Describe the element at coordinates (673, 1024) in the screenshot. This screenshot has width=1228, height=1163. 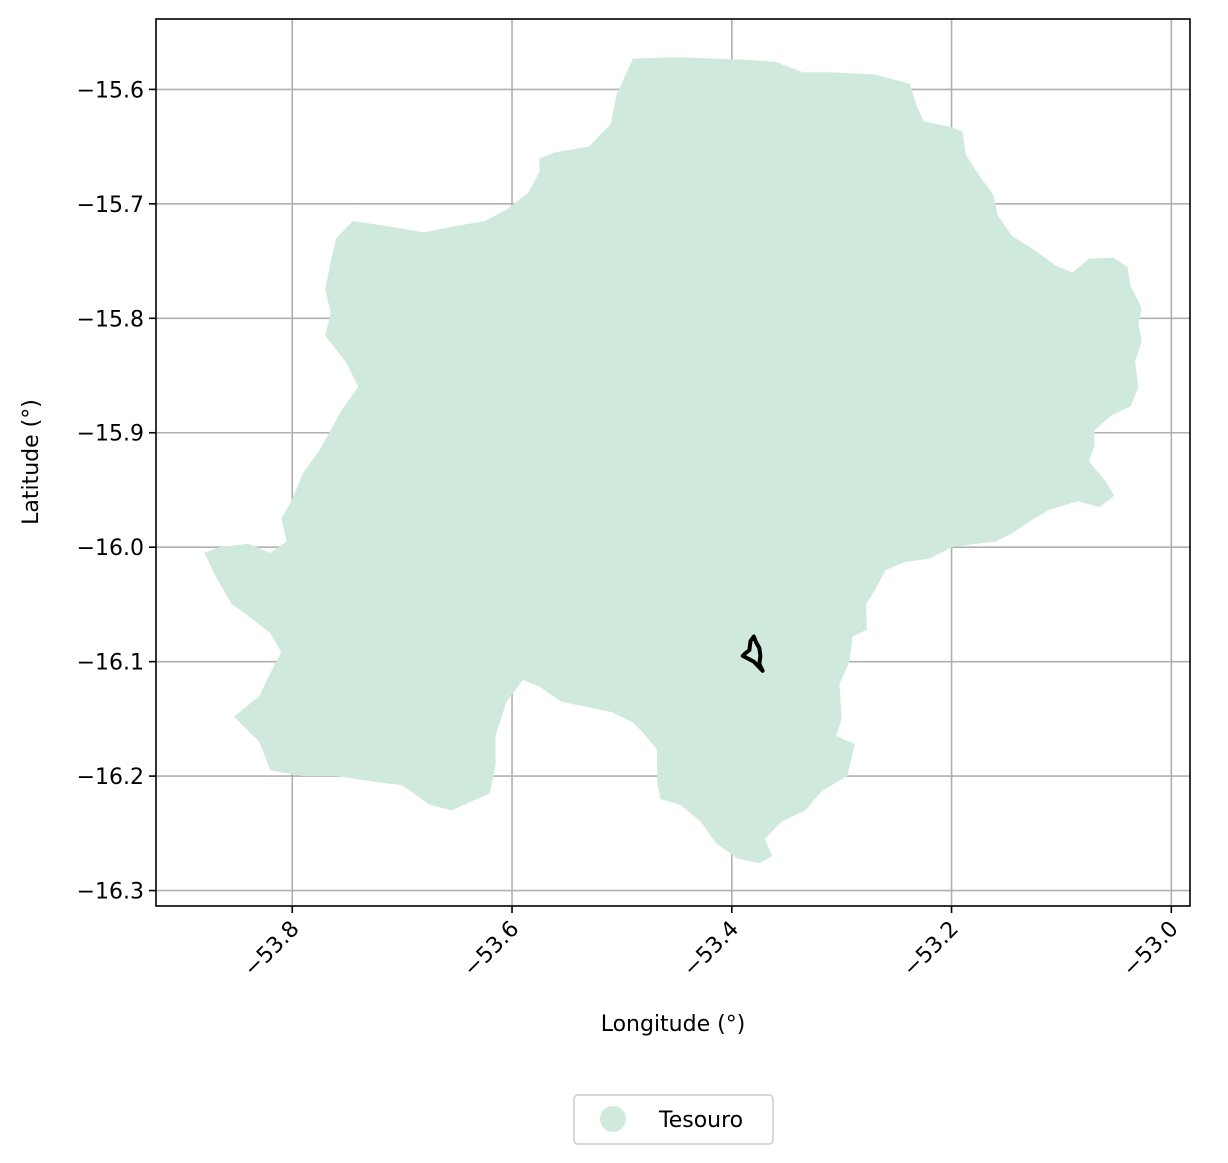
I see `x-axis-label: Longitude (°)` at that location.